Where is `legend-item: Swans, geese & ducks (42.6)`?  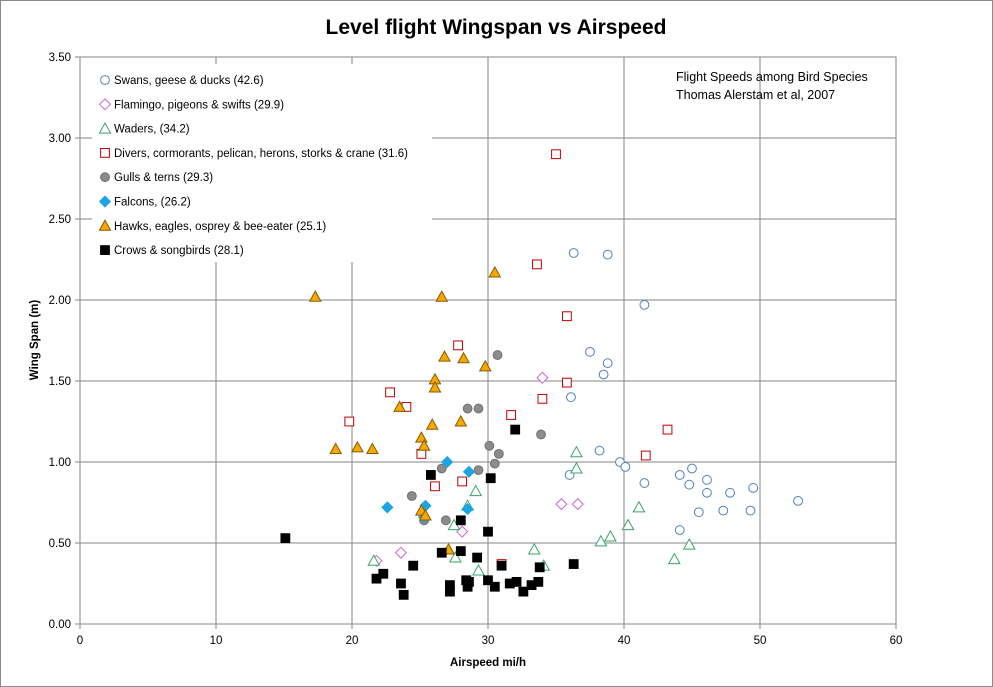
legend-item: Swans, geese & ducks (42.6) is located at coordinates (182, 81).